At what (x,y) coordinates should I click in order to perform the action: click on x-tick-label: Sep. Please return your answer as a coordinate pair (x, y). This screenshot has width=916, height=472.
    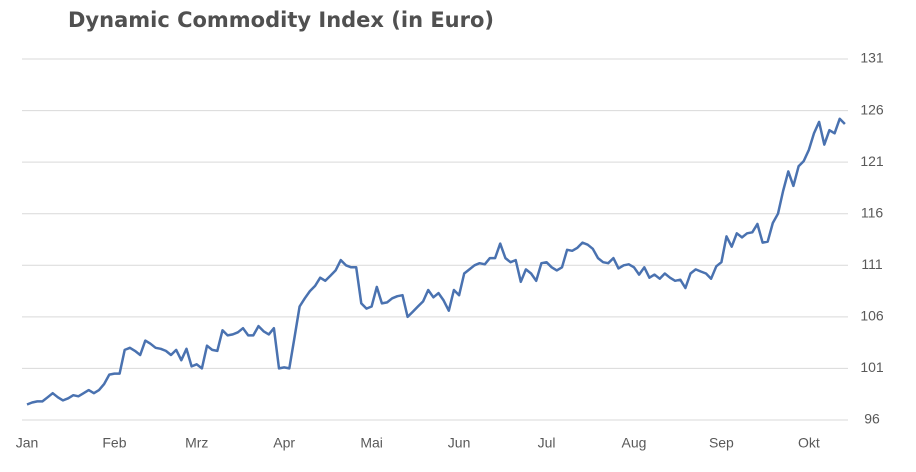
    Looking at the image, I should click on (721, 443).